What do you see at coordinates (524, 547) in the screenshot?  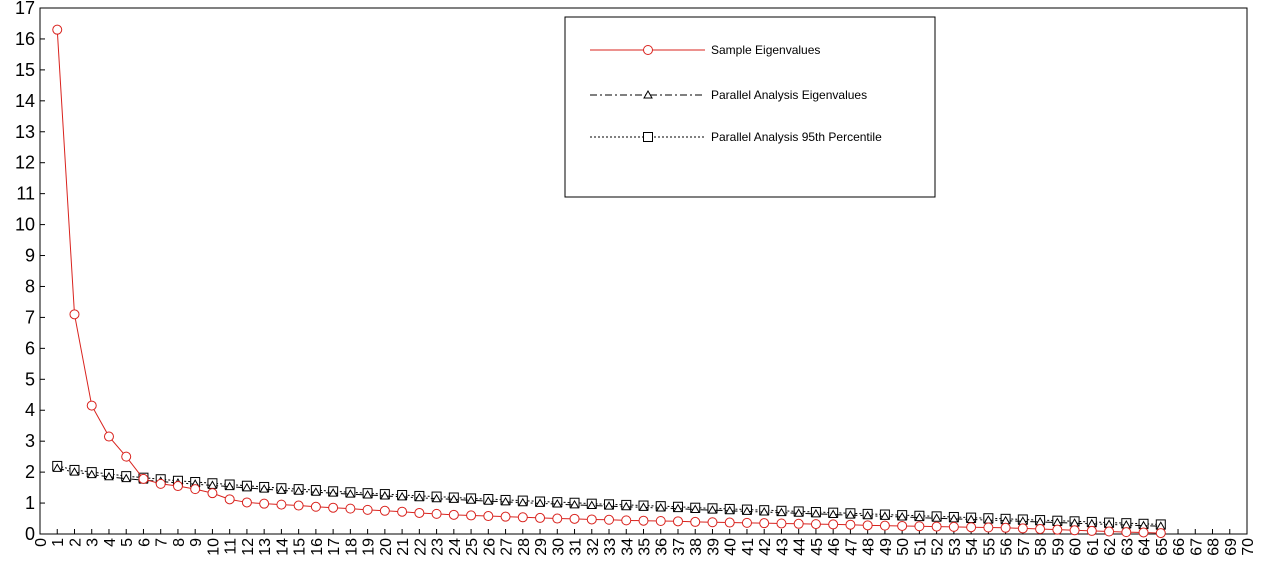 I see `x-tick-label: 28` at bounding box center [524, 547].